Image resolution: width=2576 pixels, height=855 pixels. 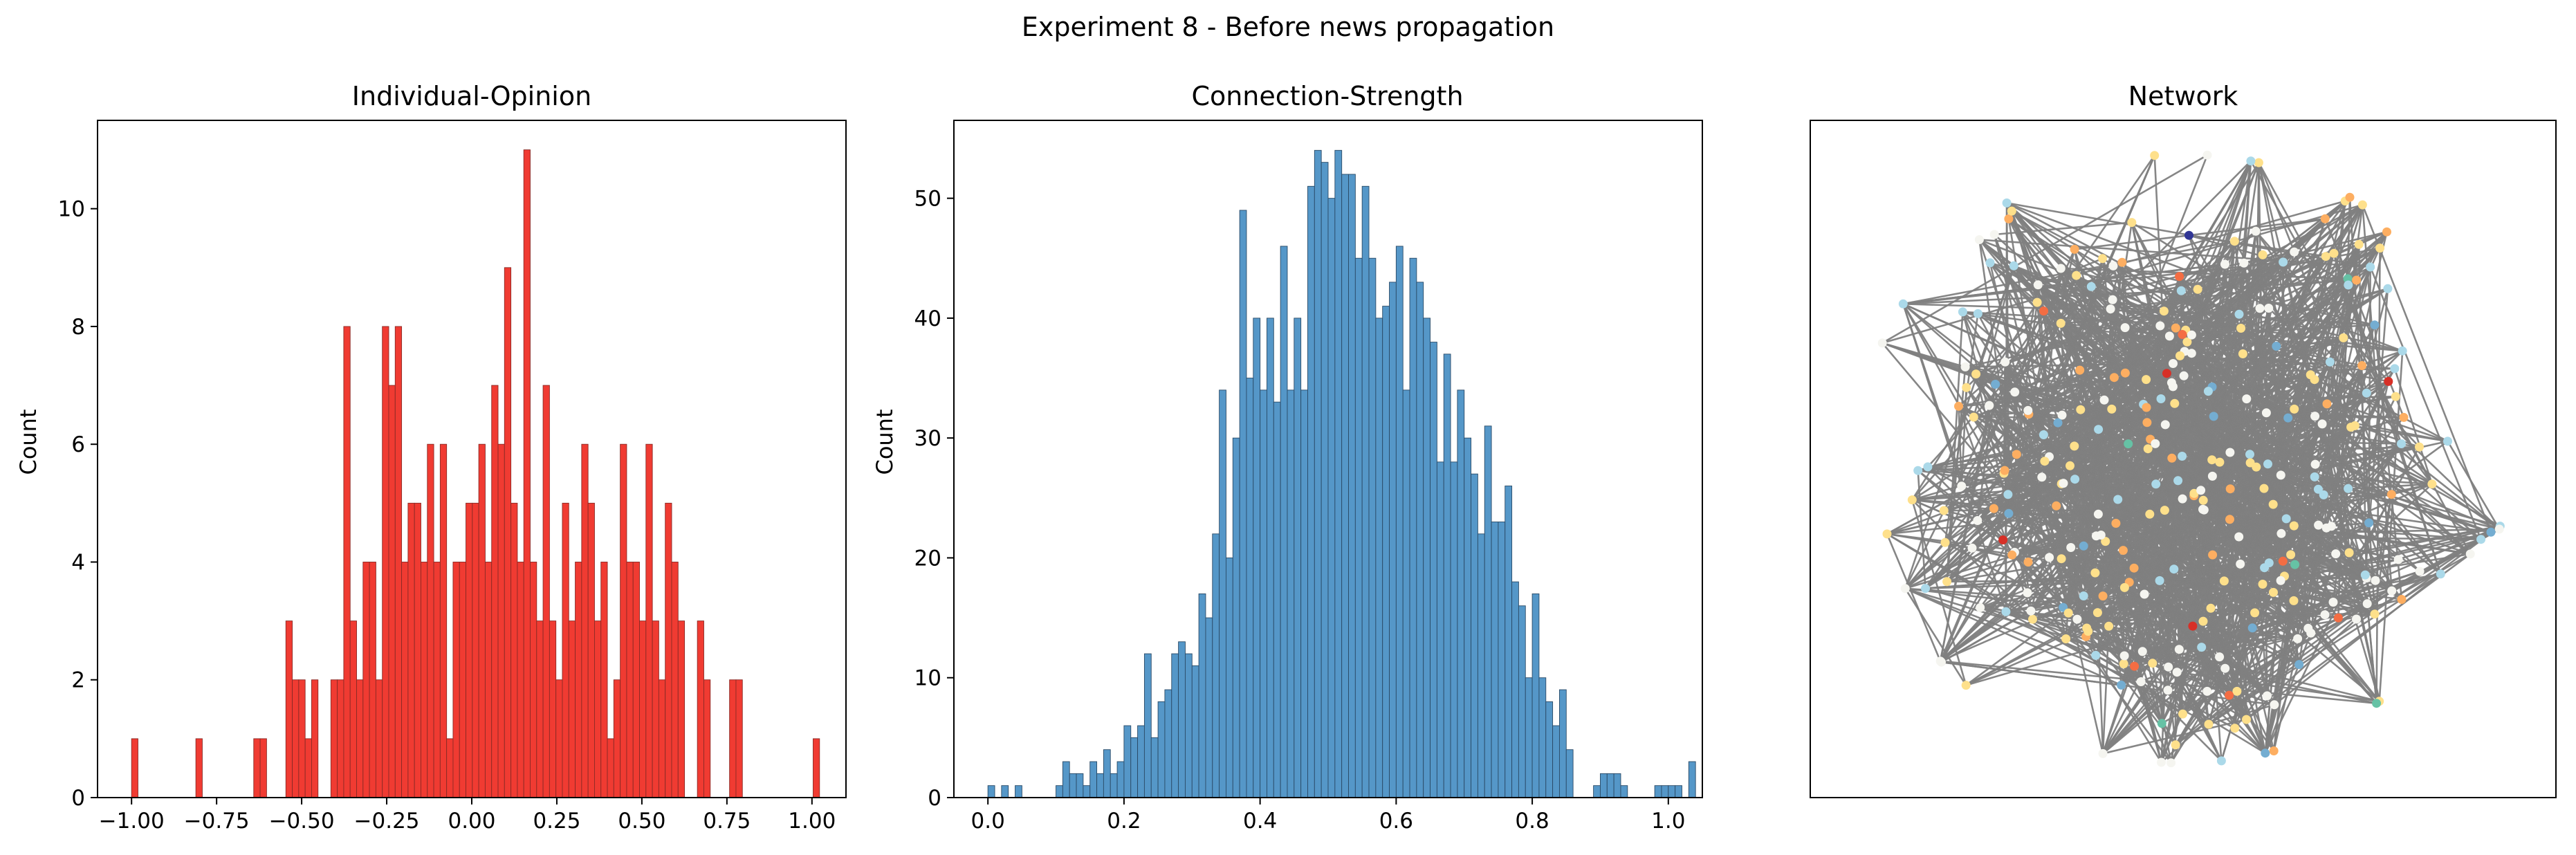 What do you see at coordinates (217, 822) in the screenshot?
I see `opinion-histogram-xtick-label: −0.75` at bounding box center [217, 822].